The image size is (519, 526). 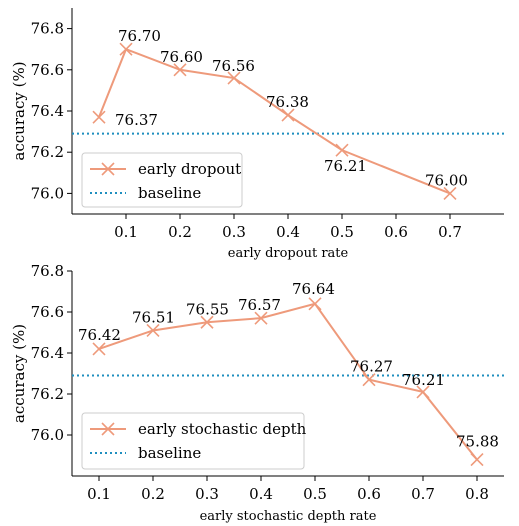 I want to click on data-label: 76.70, so click(x=139, y=36).